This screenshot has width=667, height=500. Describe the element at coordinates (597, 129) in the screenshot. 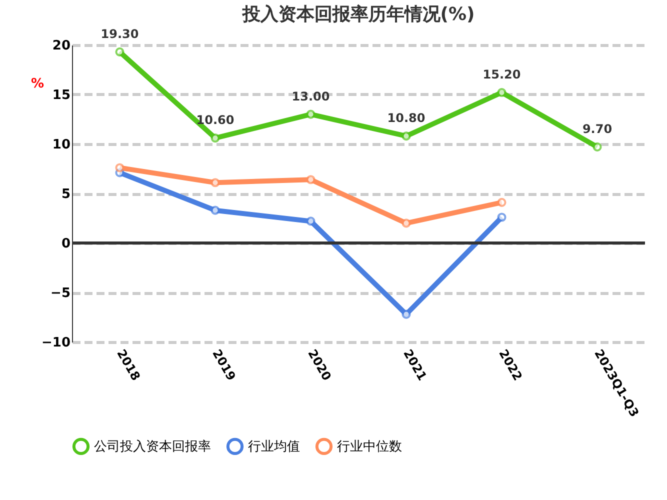

I see `data-label: 9.70` at that location.